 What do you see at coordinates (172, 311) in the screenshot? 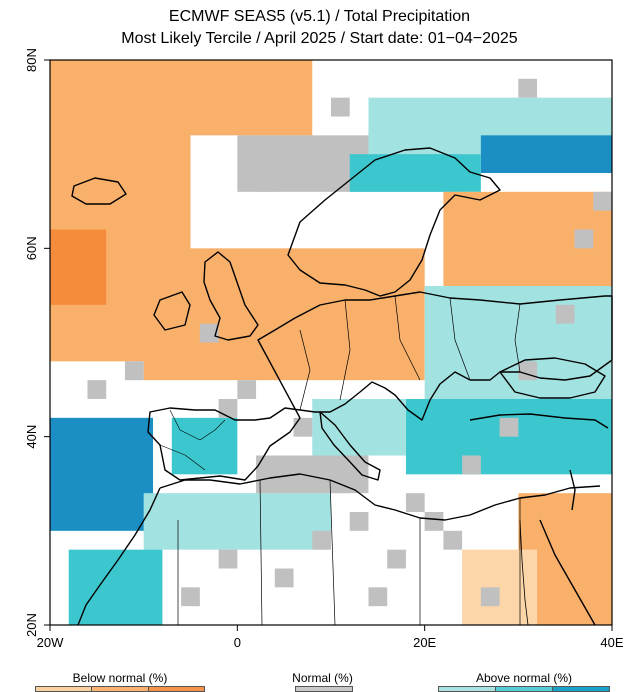
I see `ireland-coastline` at bounding box center [172, 311].